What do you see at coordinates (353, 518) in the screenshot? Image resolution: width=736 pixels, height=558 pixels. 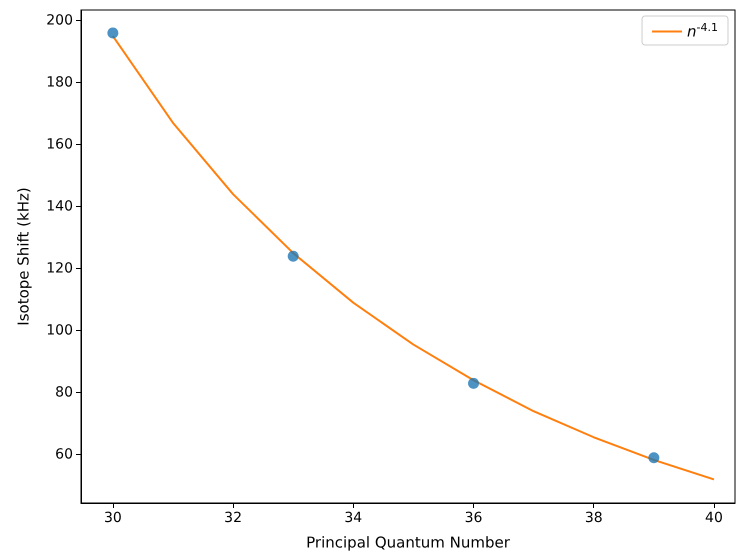 I see `x-tick-label: 34` at bounding box center [353, 518].